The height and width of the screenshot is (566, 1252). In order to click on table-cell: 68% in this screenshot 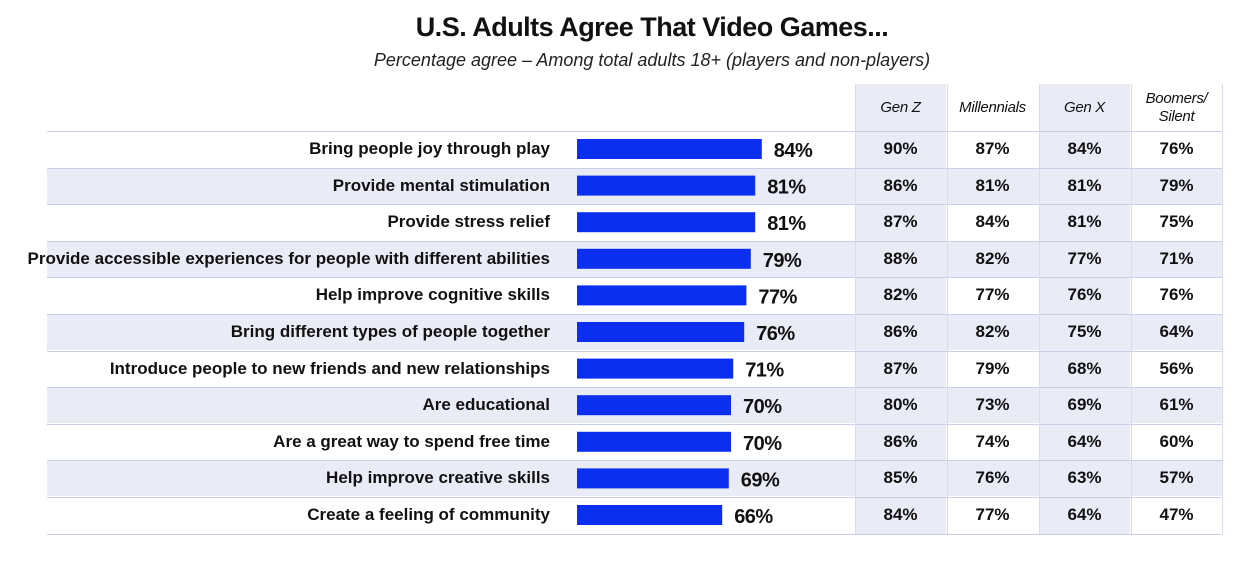, I will do `click(1084, 368)`.